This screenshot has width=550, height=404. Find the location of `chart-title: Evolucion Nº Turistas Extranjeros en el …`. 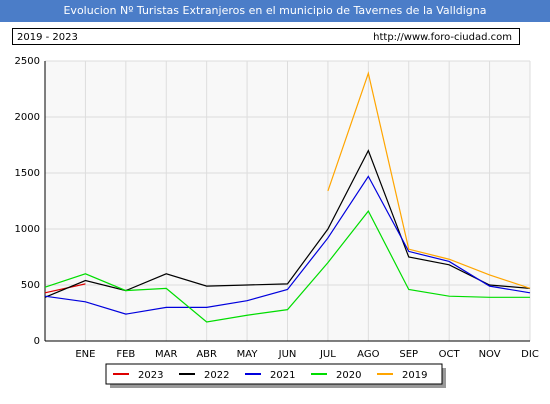

chart-title: Evolucion Nº Turistas Extranjeros en el … is located at coordinates (274, 10).